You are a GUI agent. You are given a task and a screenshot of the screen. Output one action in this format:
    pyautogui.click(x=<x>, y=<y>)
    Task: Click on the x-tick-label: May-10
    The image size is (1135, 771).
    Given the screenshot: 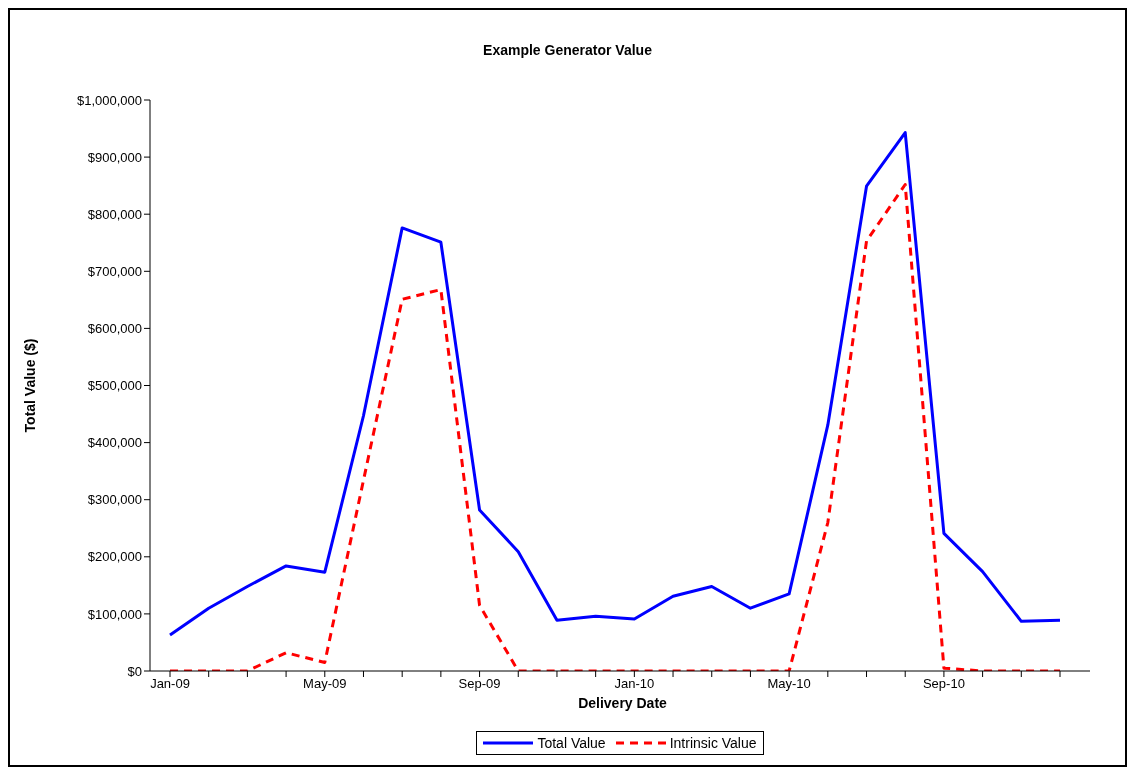 What is the action you would take?
    pyautogui.click(x=789, y=684)
    